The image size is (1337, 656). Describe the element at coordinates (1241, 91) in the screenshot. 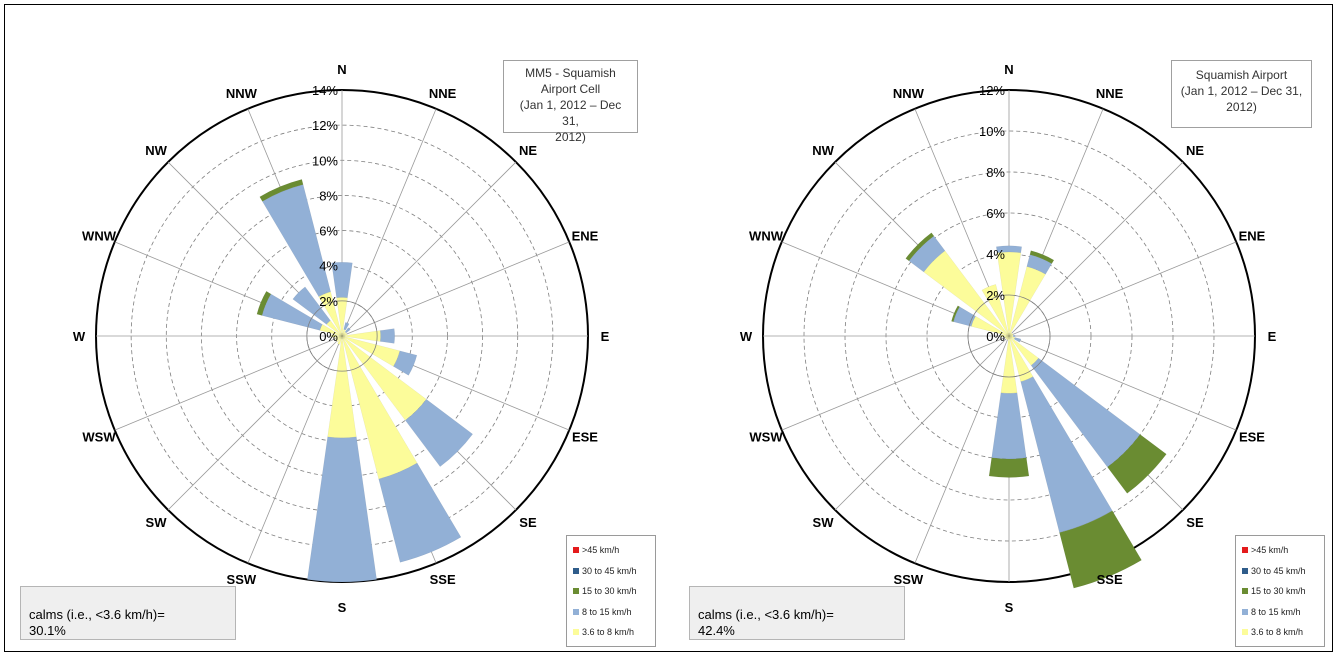

I see `chart-2-title-line: (Jan 1, 2012 – Dec 31,` at that location.